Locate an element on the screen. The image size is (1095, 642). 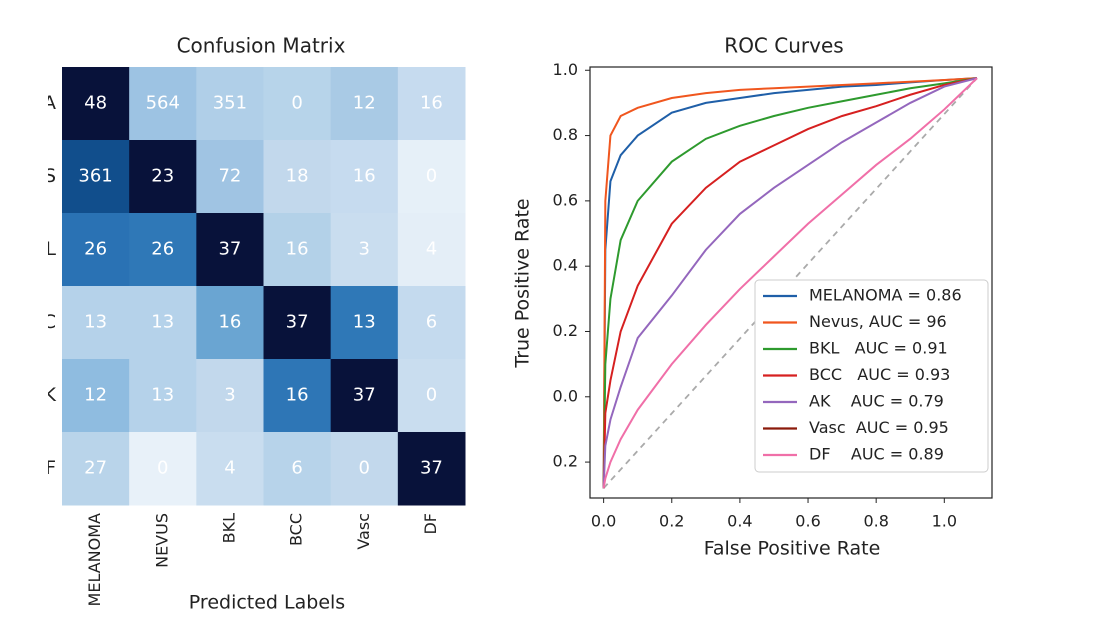
x-tick-label: 0.6 is located at coordinates (807, 521).